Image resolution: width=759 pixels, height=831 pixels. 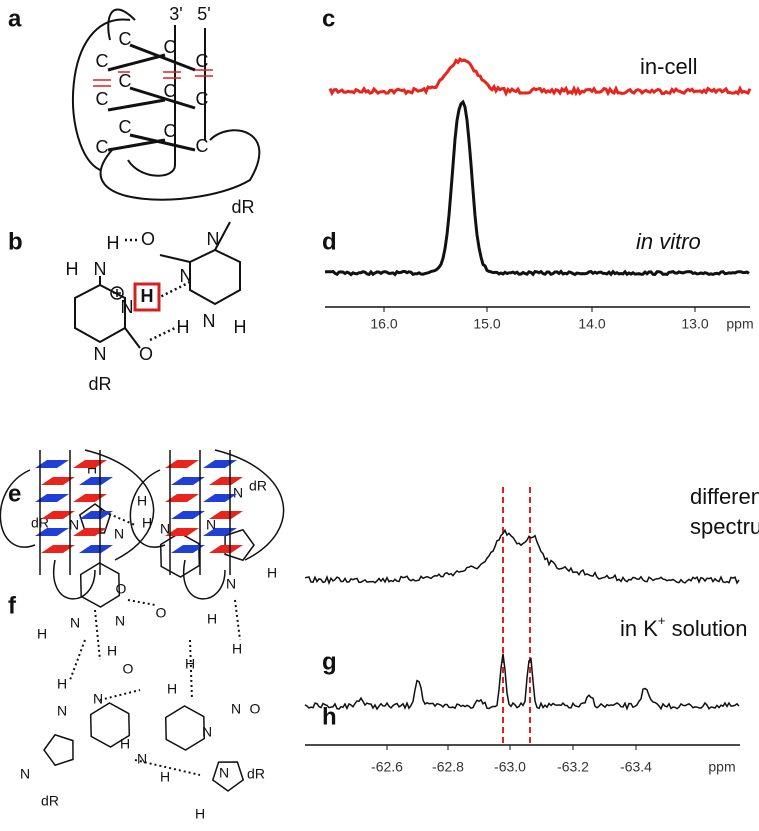 What do you see at coordinates (486, 324) in the screenshot?
I see `tick-label: 15.0` at bounding box center [486, 324].